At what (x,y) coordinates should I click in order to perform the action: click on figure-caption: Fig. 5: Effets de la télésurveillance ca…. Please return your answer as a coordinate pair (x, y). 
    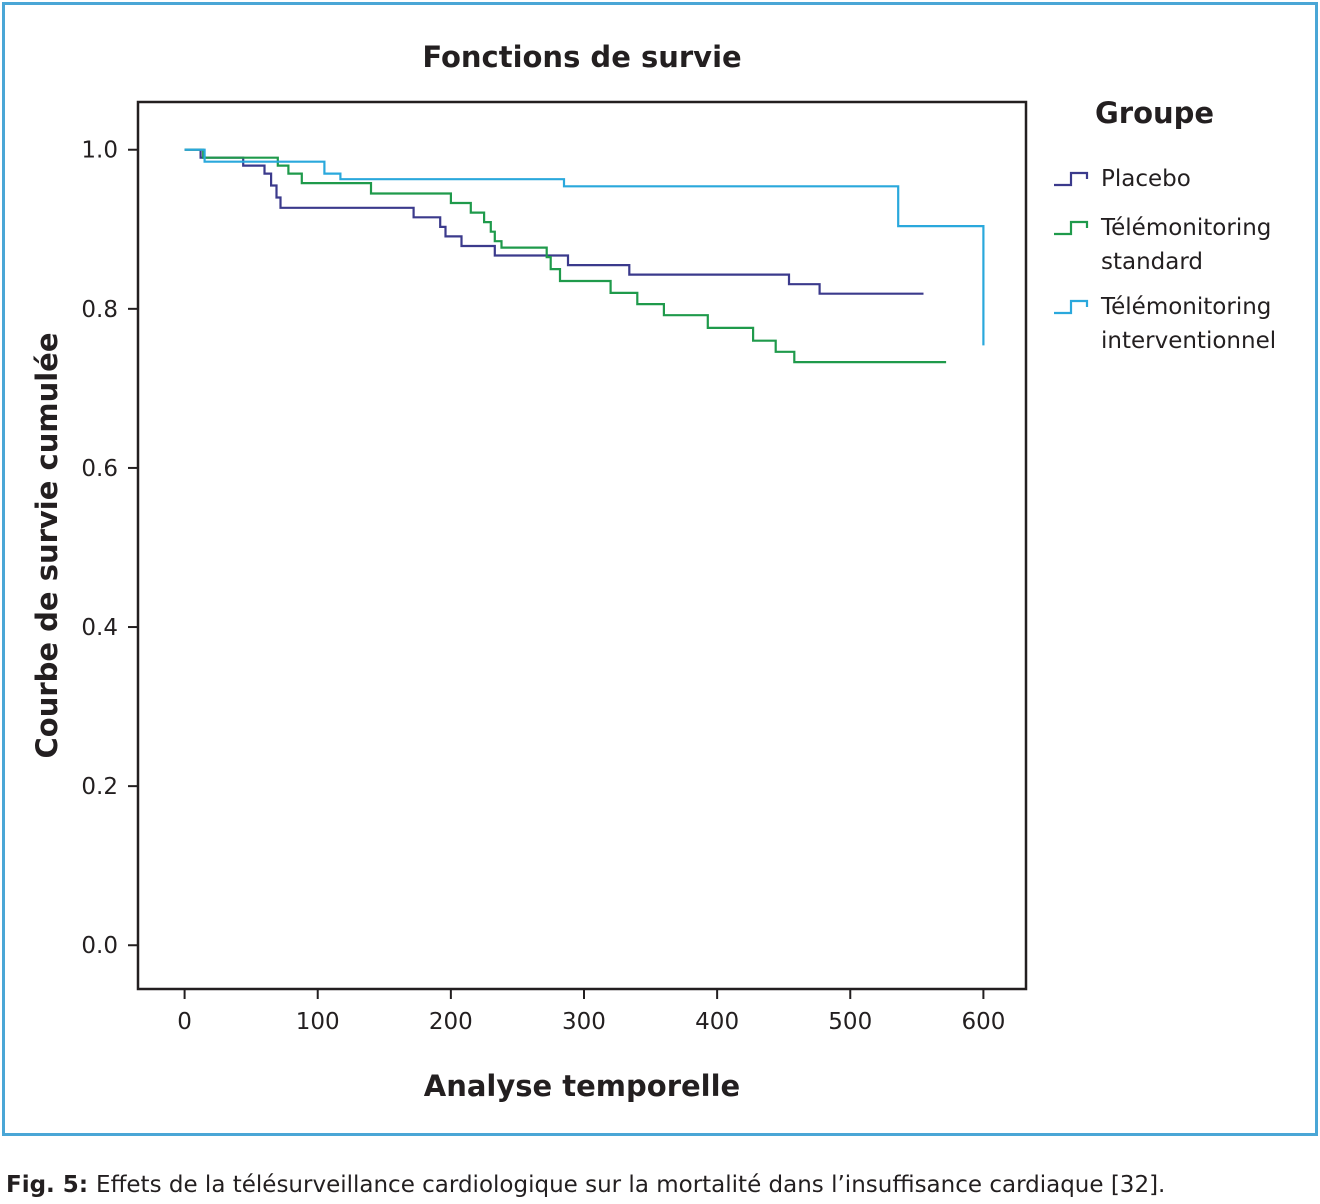
    Looking at the image, I should click on (585, 1185).